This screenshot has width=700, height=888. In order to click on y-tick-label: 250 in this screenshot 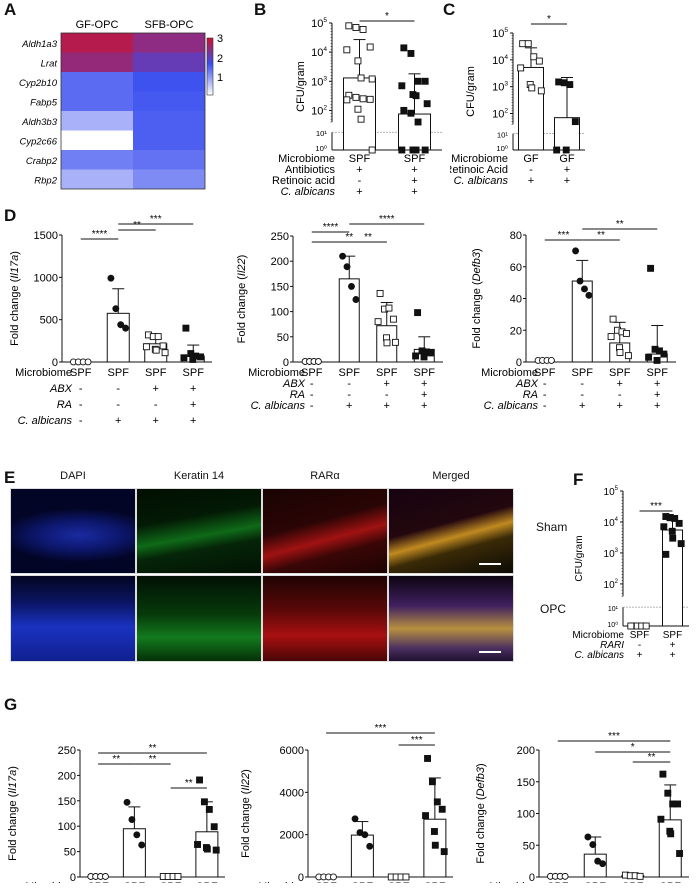, I will do `click(280, 237)`.